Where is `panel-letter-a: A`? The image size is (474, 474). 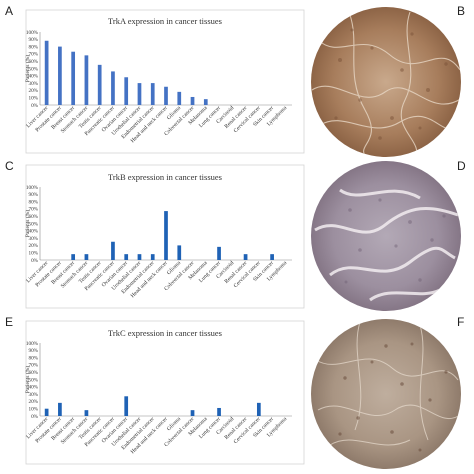 panel-letter-a: A is located at coordinates (9, 11).